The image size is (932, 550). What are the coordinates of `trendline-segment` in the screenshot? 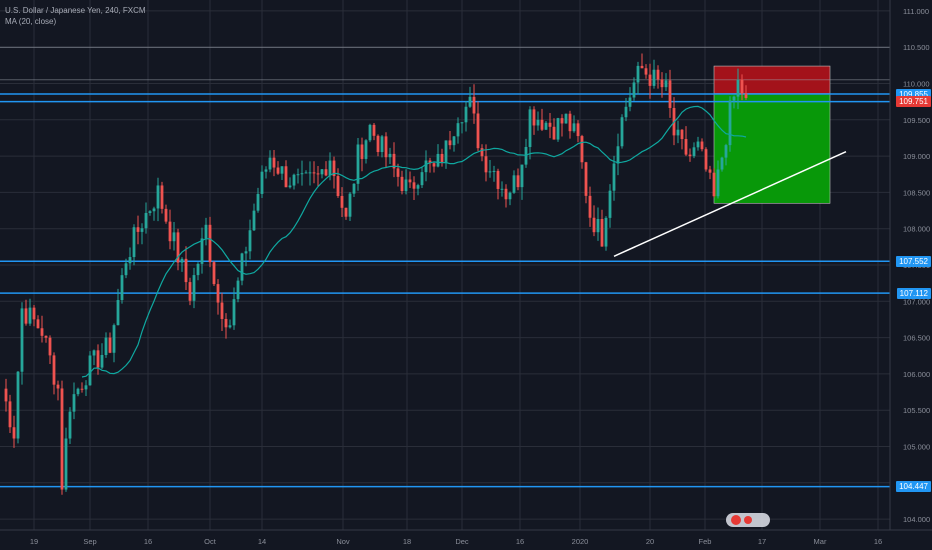 It's located at (730, 204).